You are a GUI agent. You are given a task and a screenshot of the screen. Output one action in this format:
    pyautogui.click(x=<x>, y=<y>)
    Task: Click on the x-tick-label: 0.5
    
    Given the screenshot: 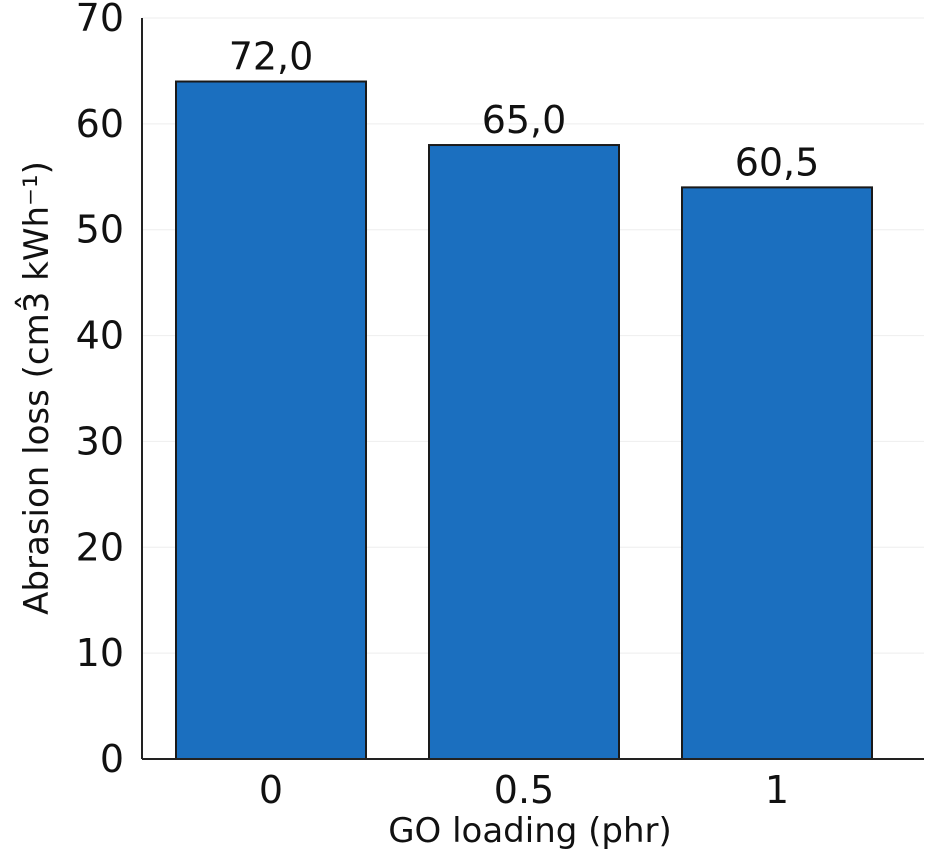 What is the action you would take?
    pyautogui.click(x=524, y=790)
    